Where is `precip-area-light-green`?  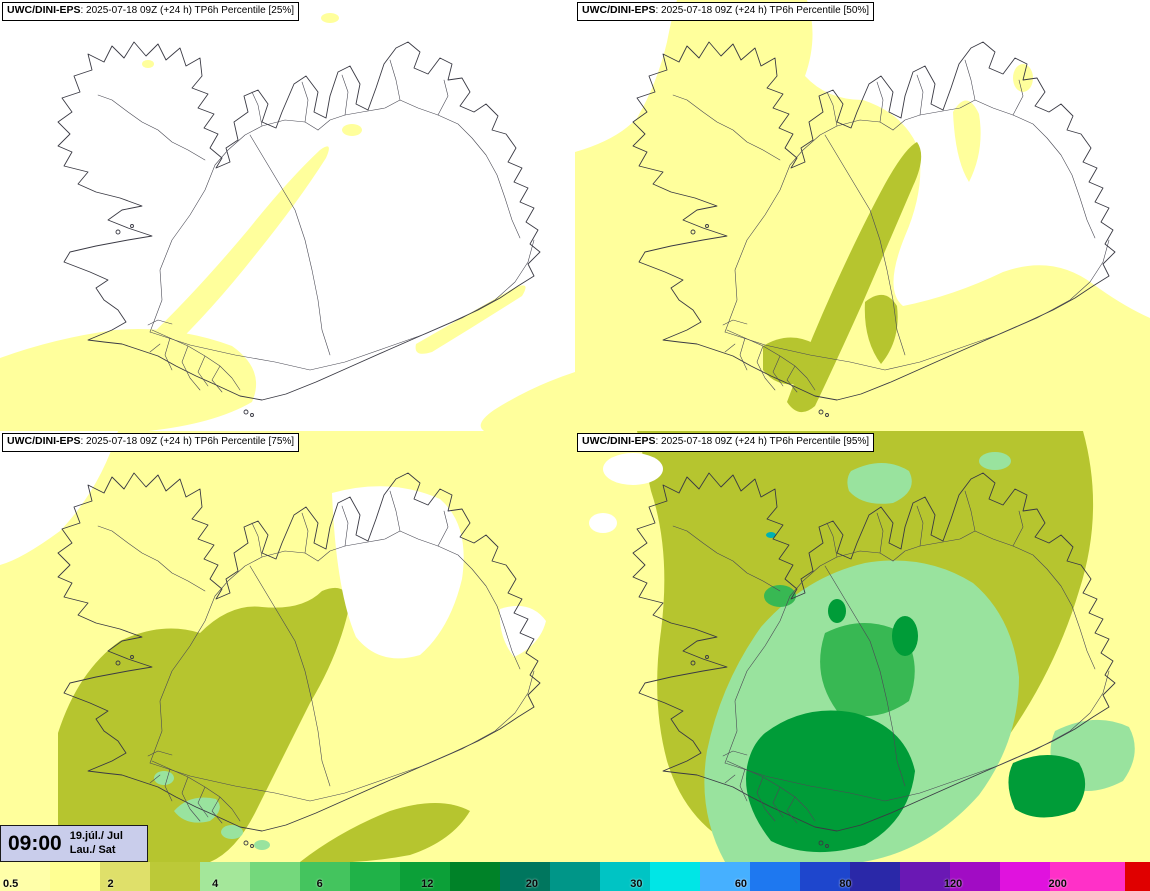
precip-area-light-green is located at coordinates (212, 810).